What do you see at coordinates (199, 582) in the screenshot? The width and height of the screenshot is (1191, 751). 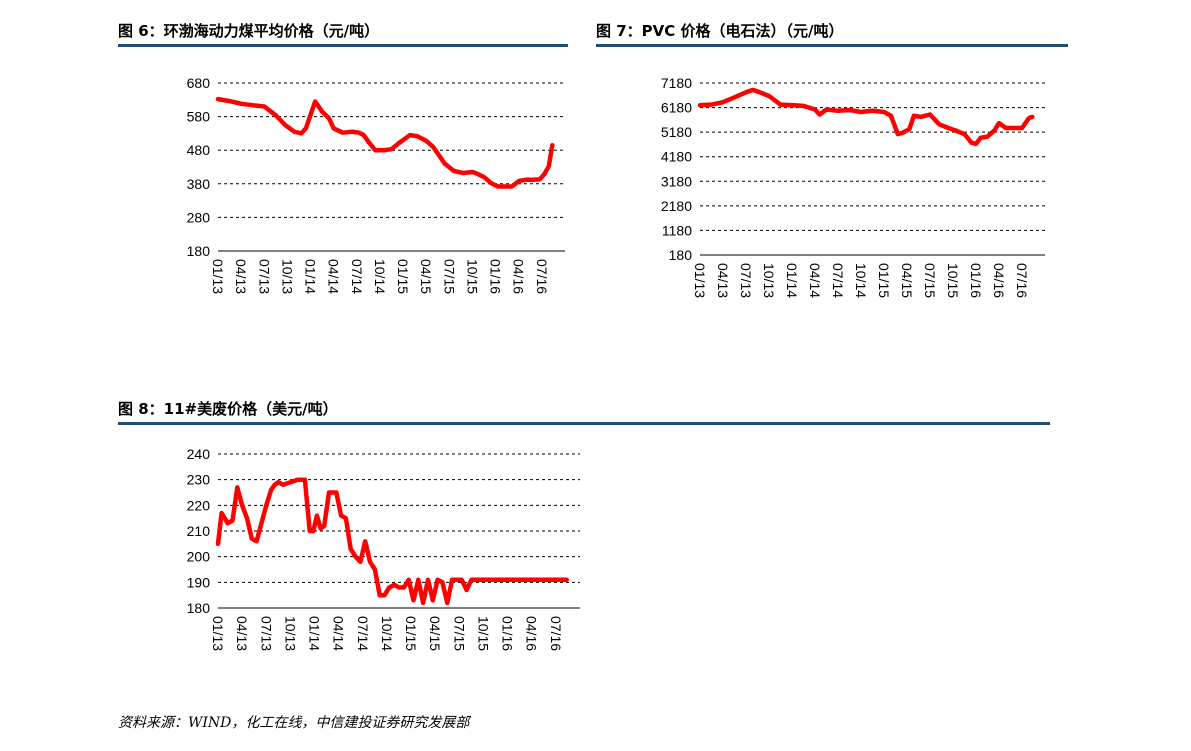 I see `y-tick-label: 190` at bounding box center [199, 582].